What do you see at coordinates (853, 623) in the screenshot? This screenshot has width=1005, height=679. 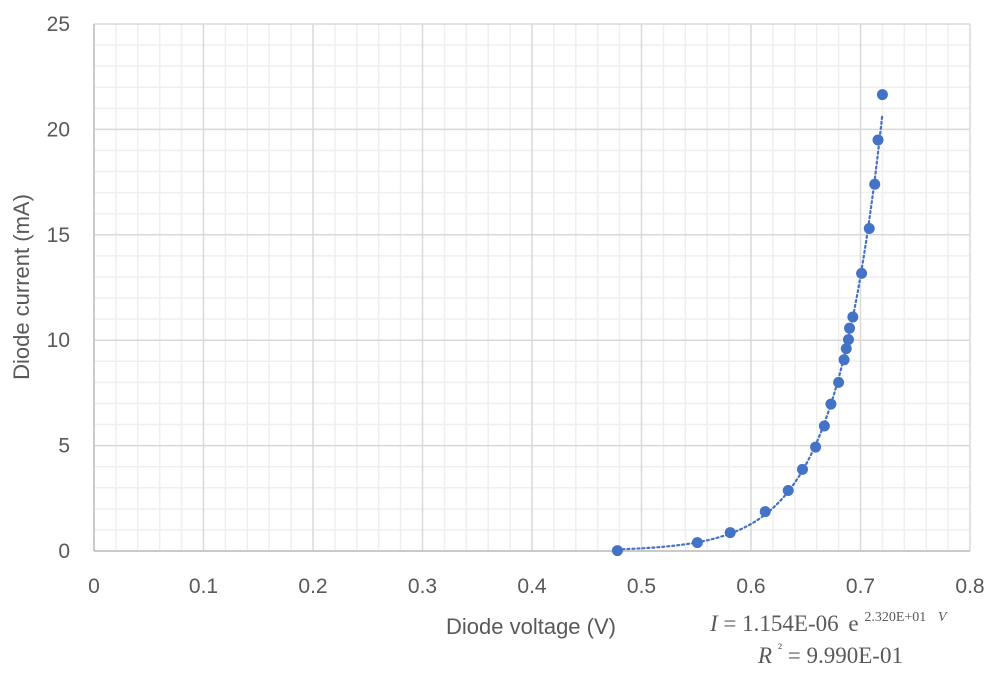 I see `equation-base: e` at bounding box center [853, 623].